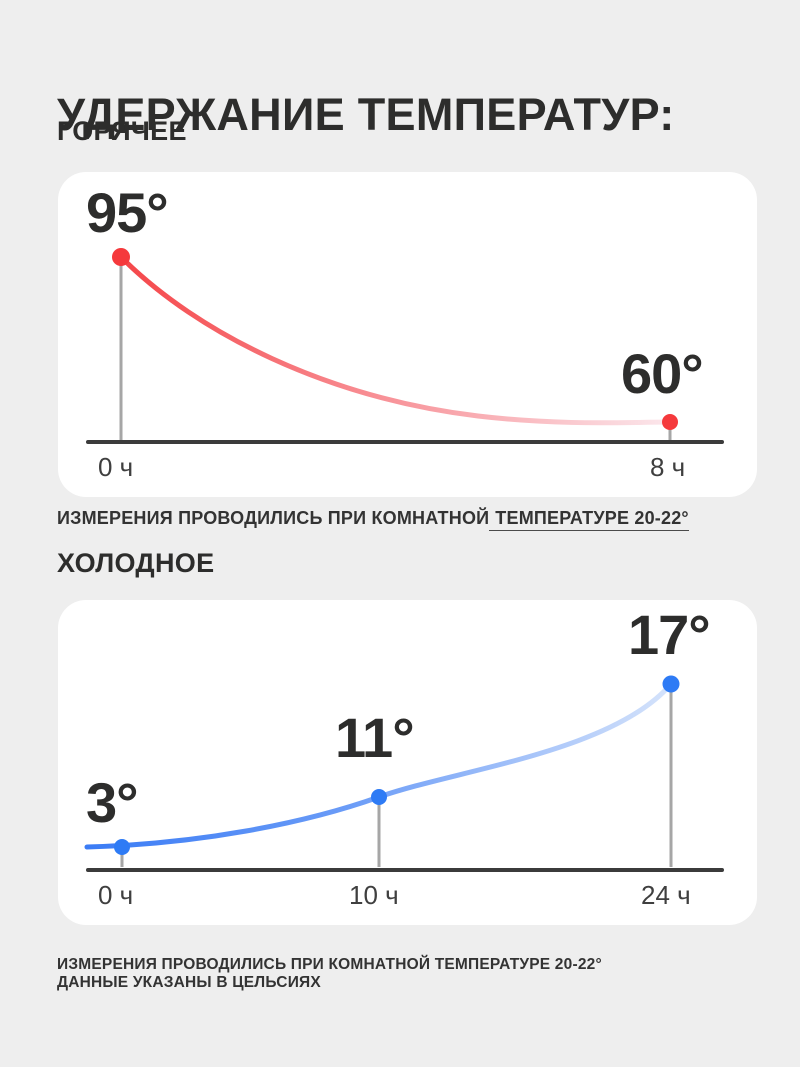 The width and height of the screenshot is (800, 1067). I want to click on cold-tick-0h: 0 ч, so click(116, 895).